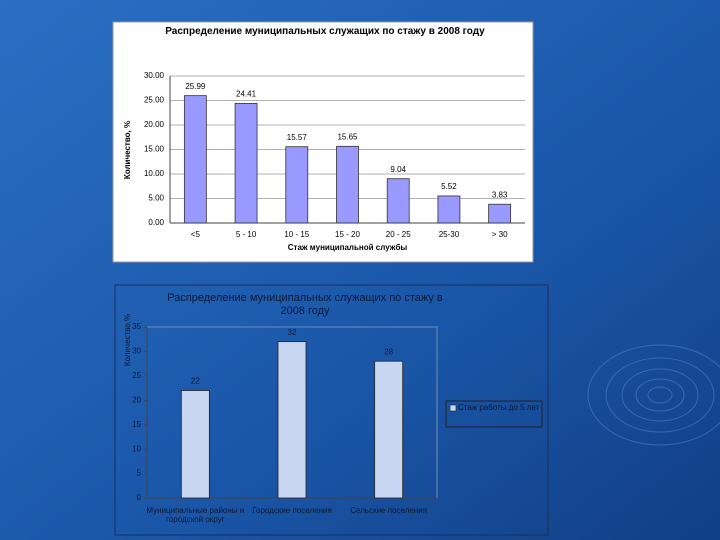  I want to click on legend-box, so click(494, 414).